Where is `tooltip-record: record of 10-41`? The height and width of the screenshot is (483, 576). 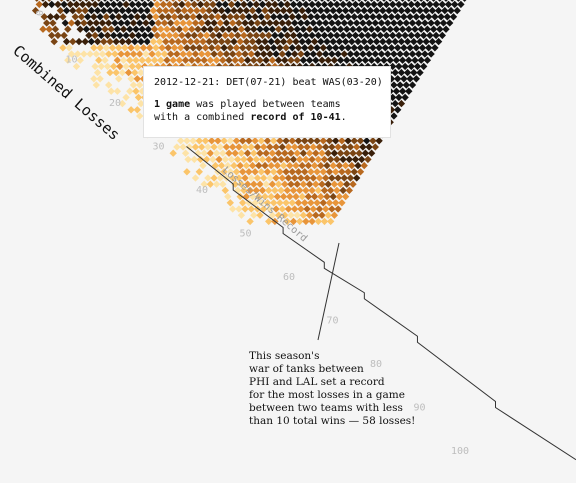
tooltip-record: record of 10-41 is located at coordinates (295, 117).